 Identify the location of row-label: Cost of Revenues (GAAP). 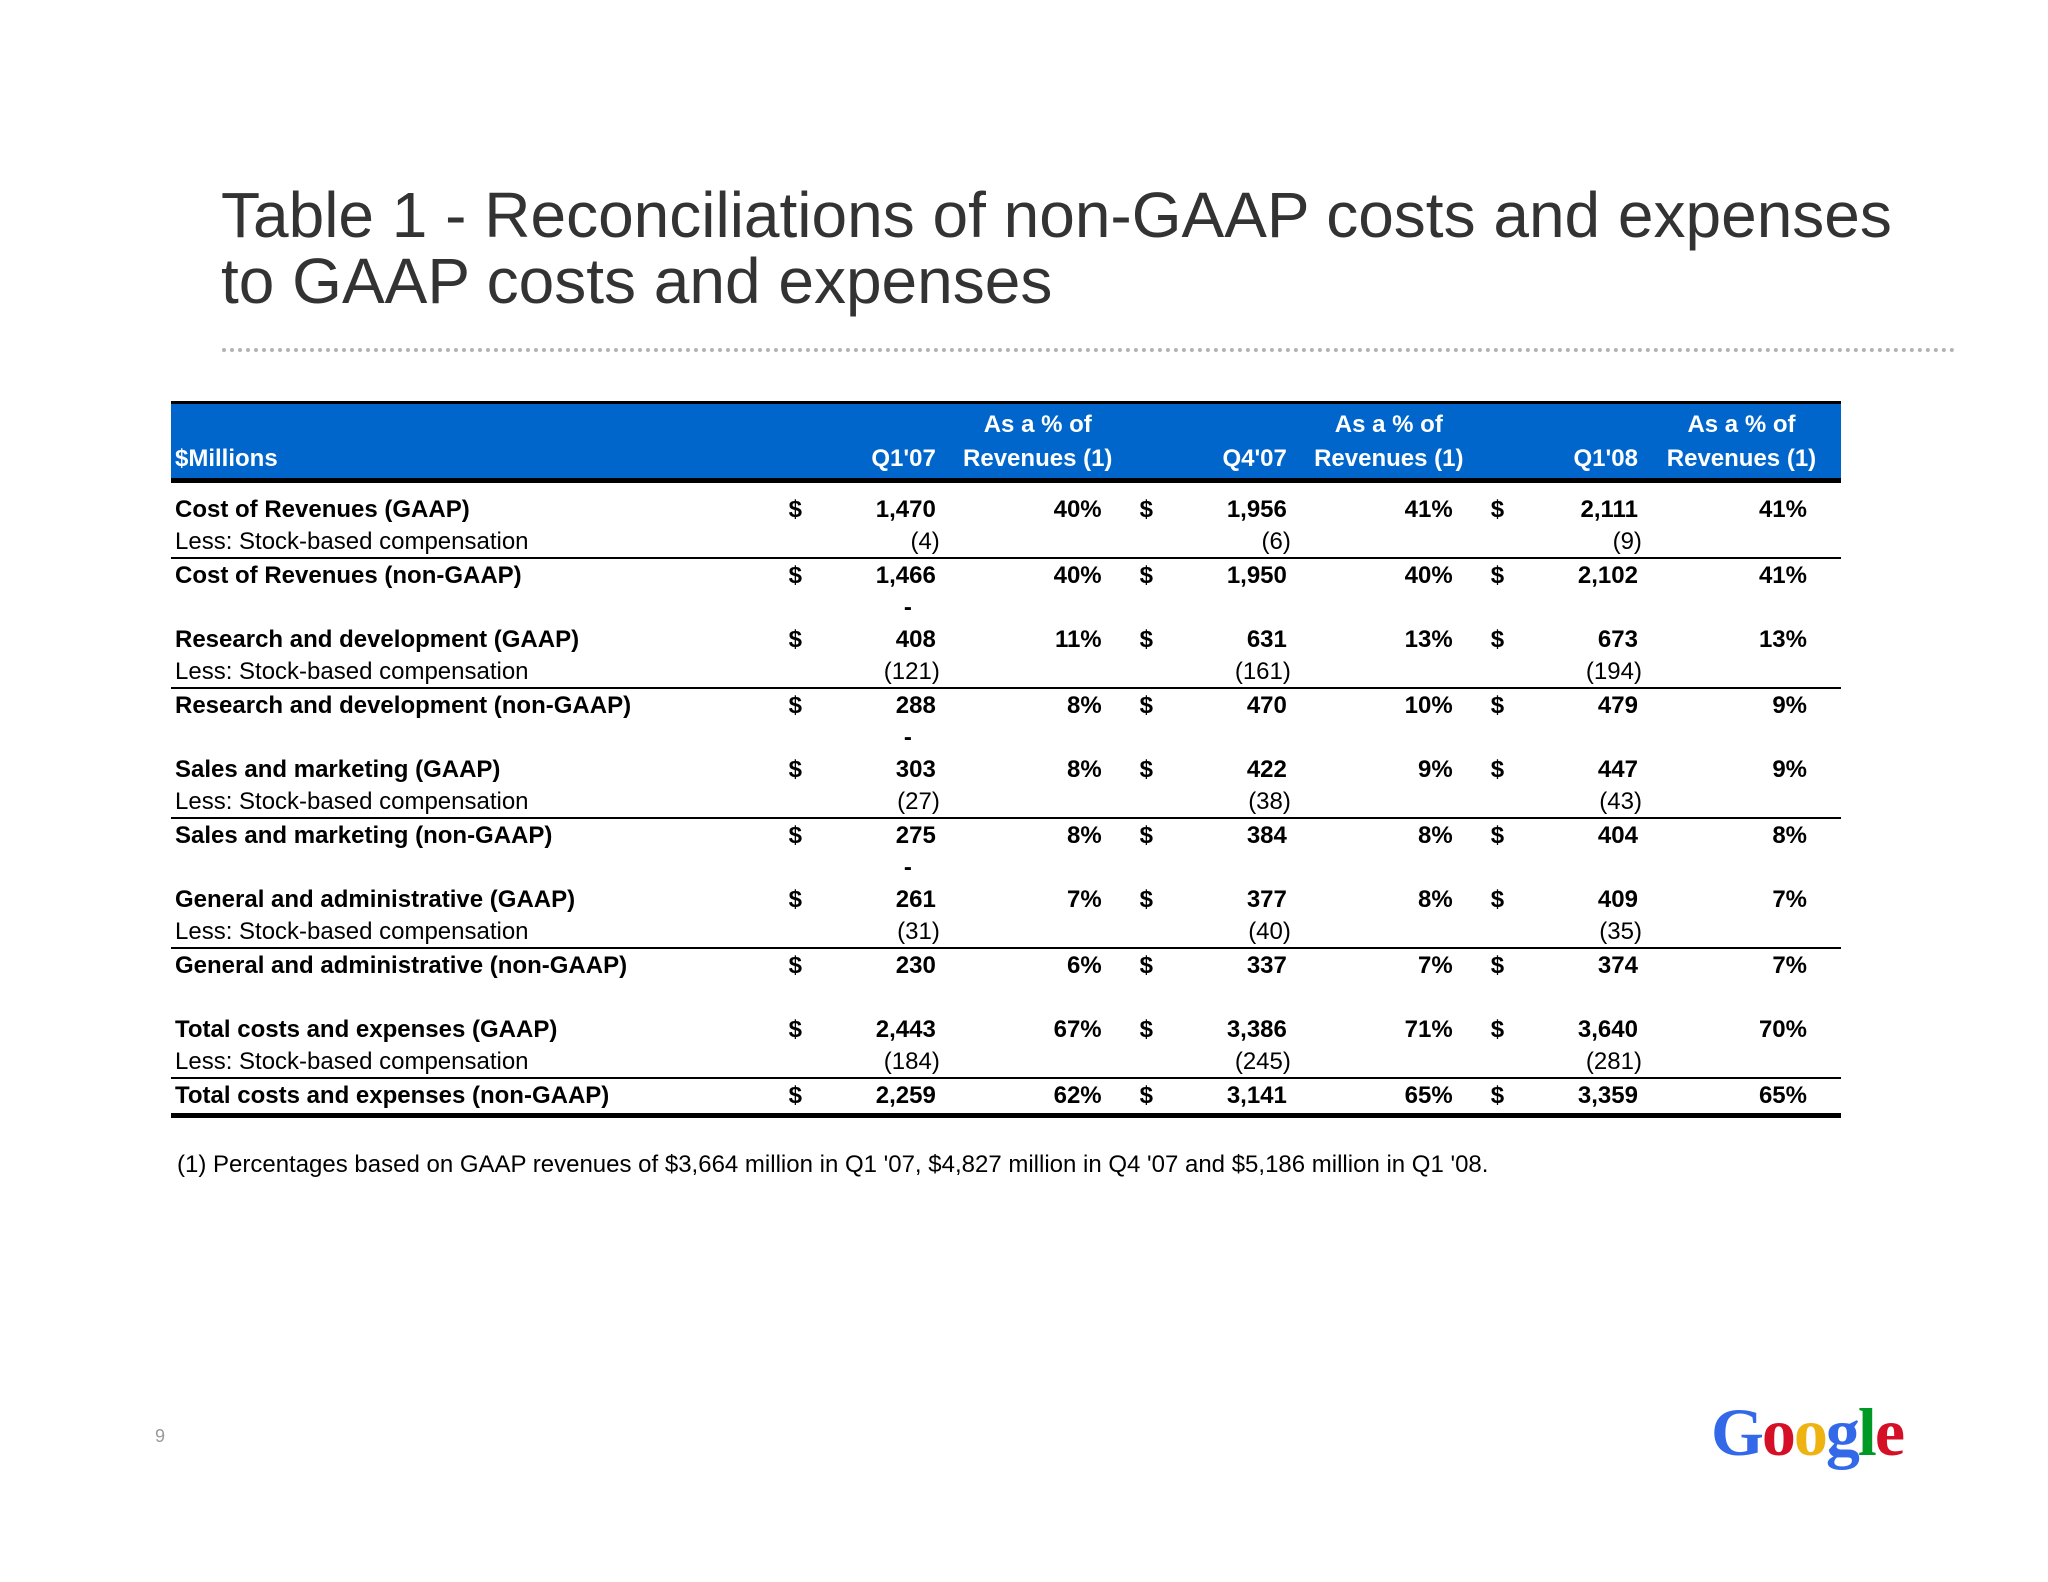
(322, 509).